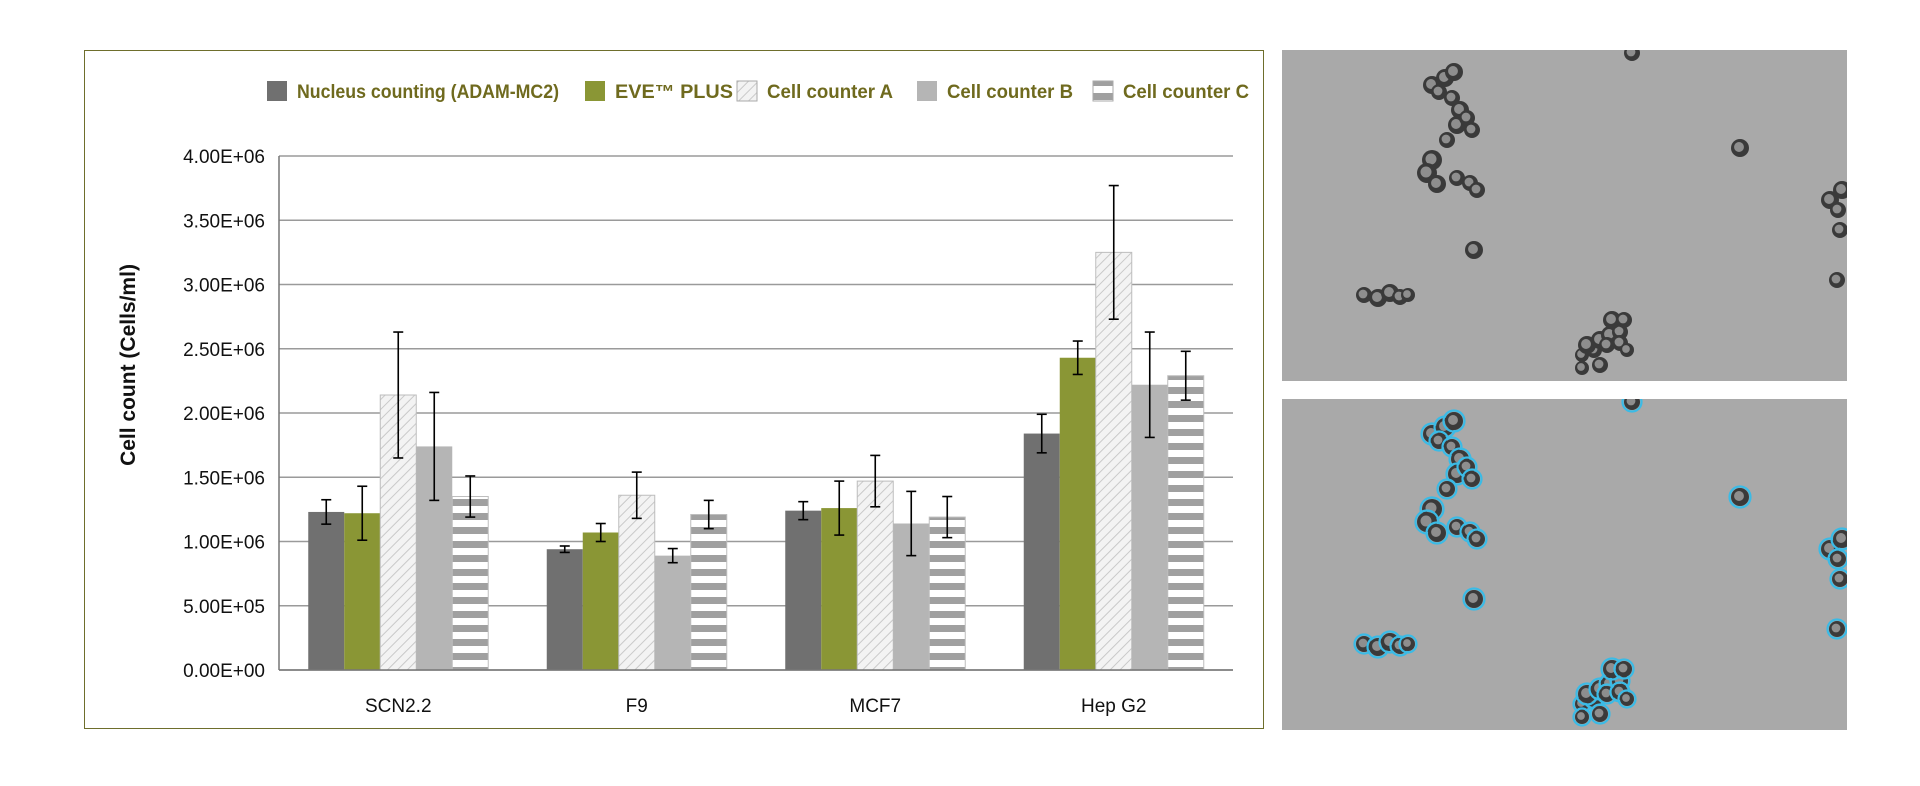 The width and height of the screenshot is (1920, 786). What do you see at coordinates (1010, 92) in the screenshot?
I see `legend-label: Cell counter B` at bounding box center [1010, 92].